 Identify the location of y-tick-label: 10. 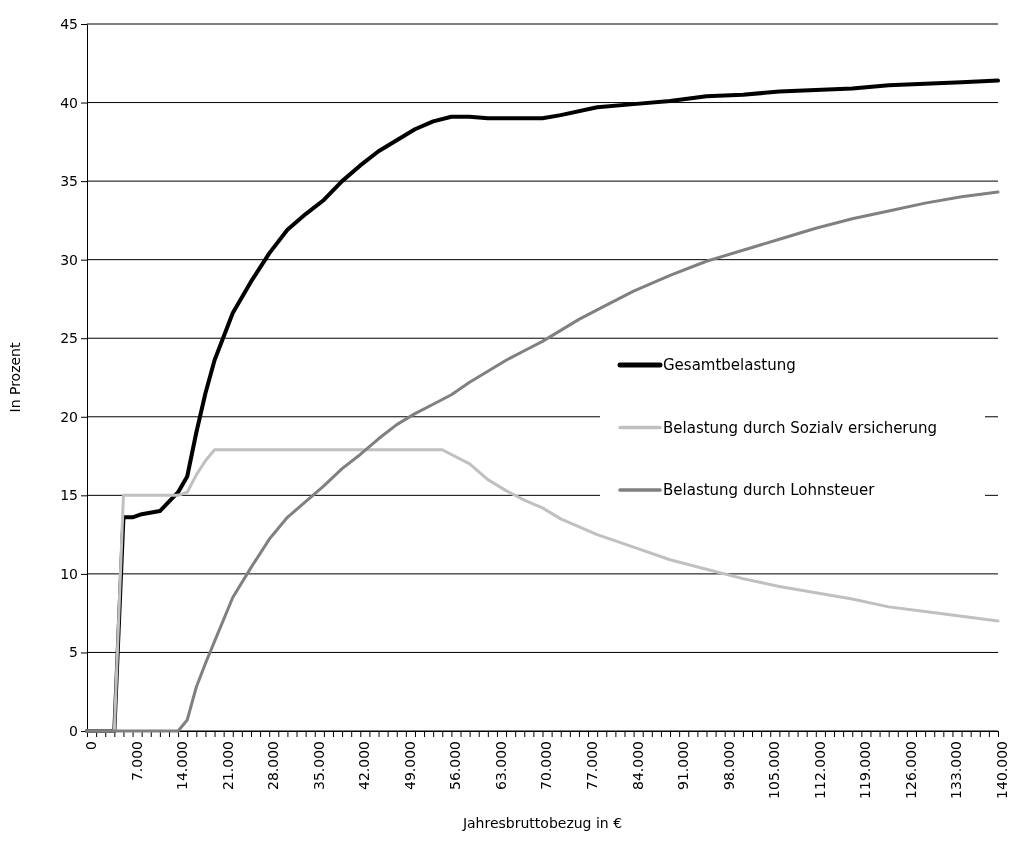
(69, 573).